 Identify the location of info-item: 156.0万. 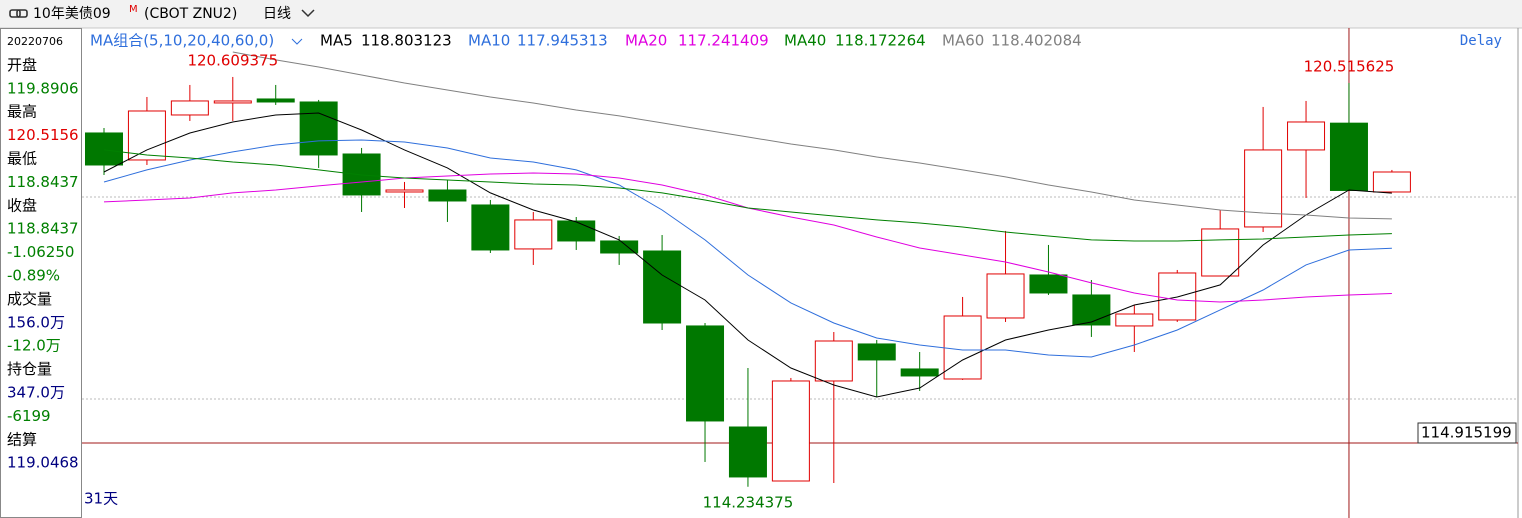
(36, 322).